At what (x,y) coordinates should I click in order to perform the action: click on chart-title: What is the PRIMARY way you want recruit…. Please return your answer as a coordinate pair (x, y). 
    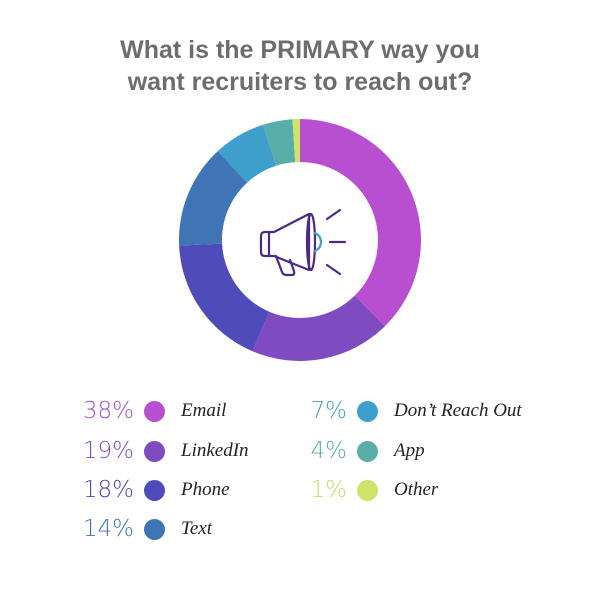
    Looking at the image, I should click on (300, 66).